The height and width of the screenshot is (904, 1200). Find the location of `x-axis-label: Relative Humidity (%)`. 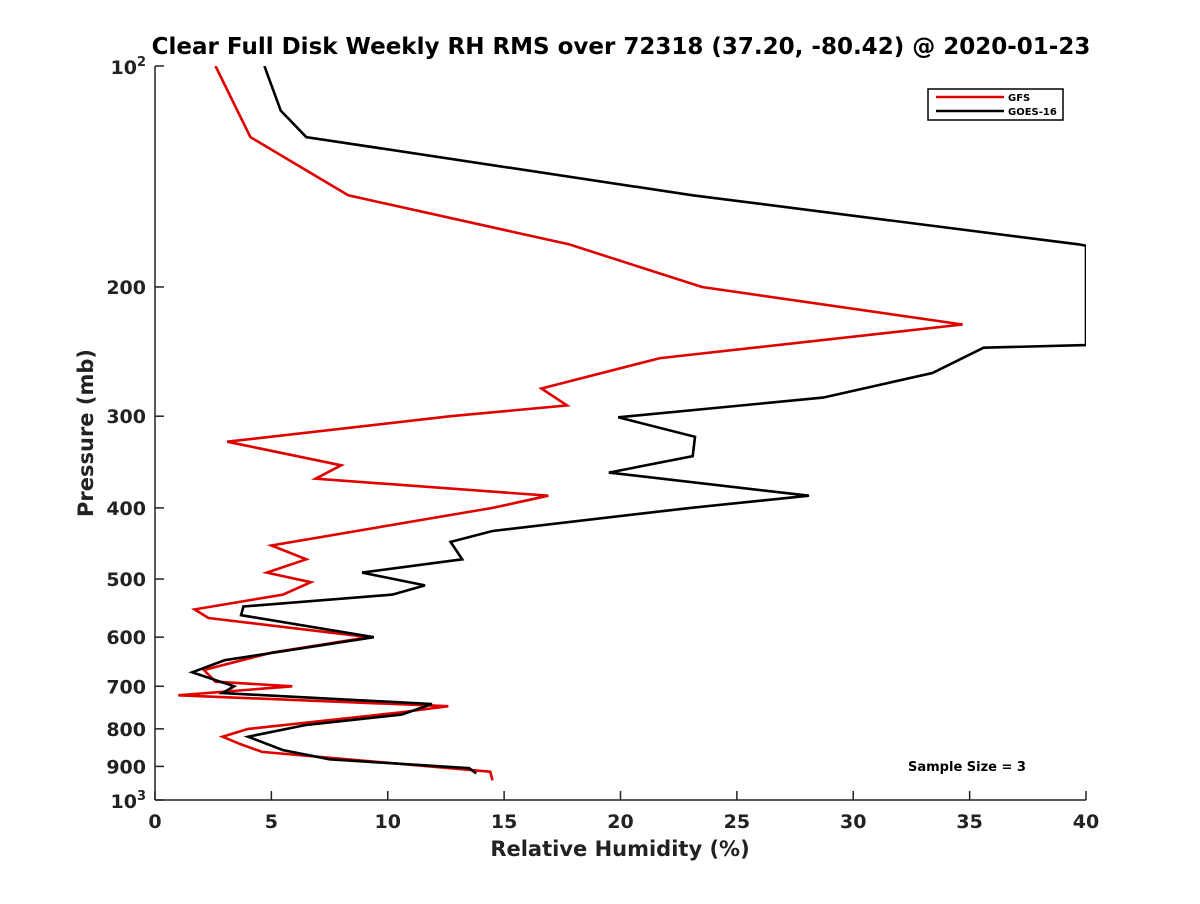

x-axis-label: Relative Humidity (%) is located at coordinates (619, 849).